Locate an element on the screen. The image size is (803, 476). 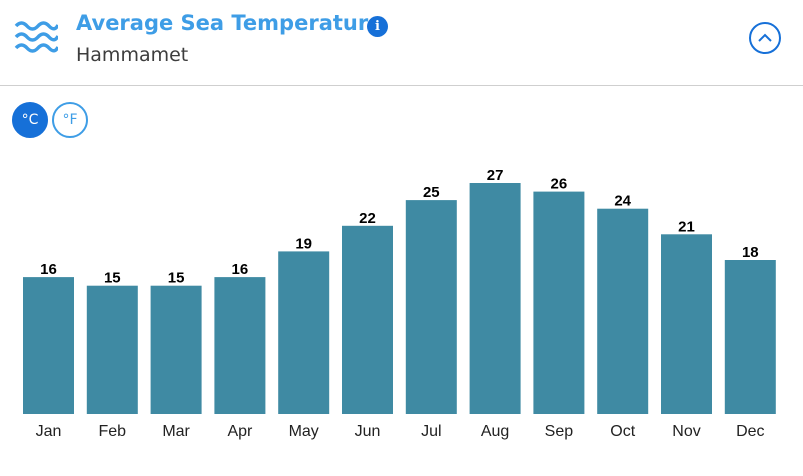
x-tick-feb: Feb is located at coordinates (113, 431).